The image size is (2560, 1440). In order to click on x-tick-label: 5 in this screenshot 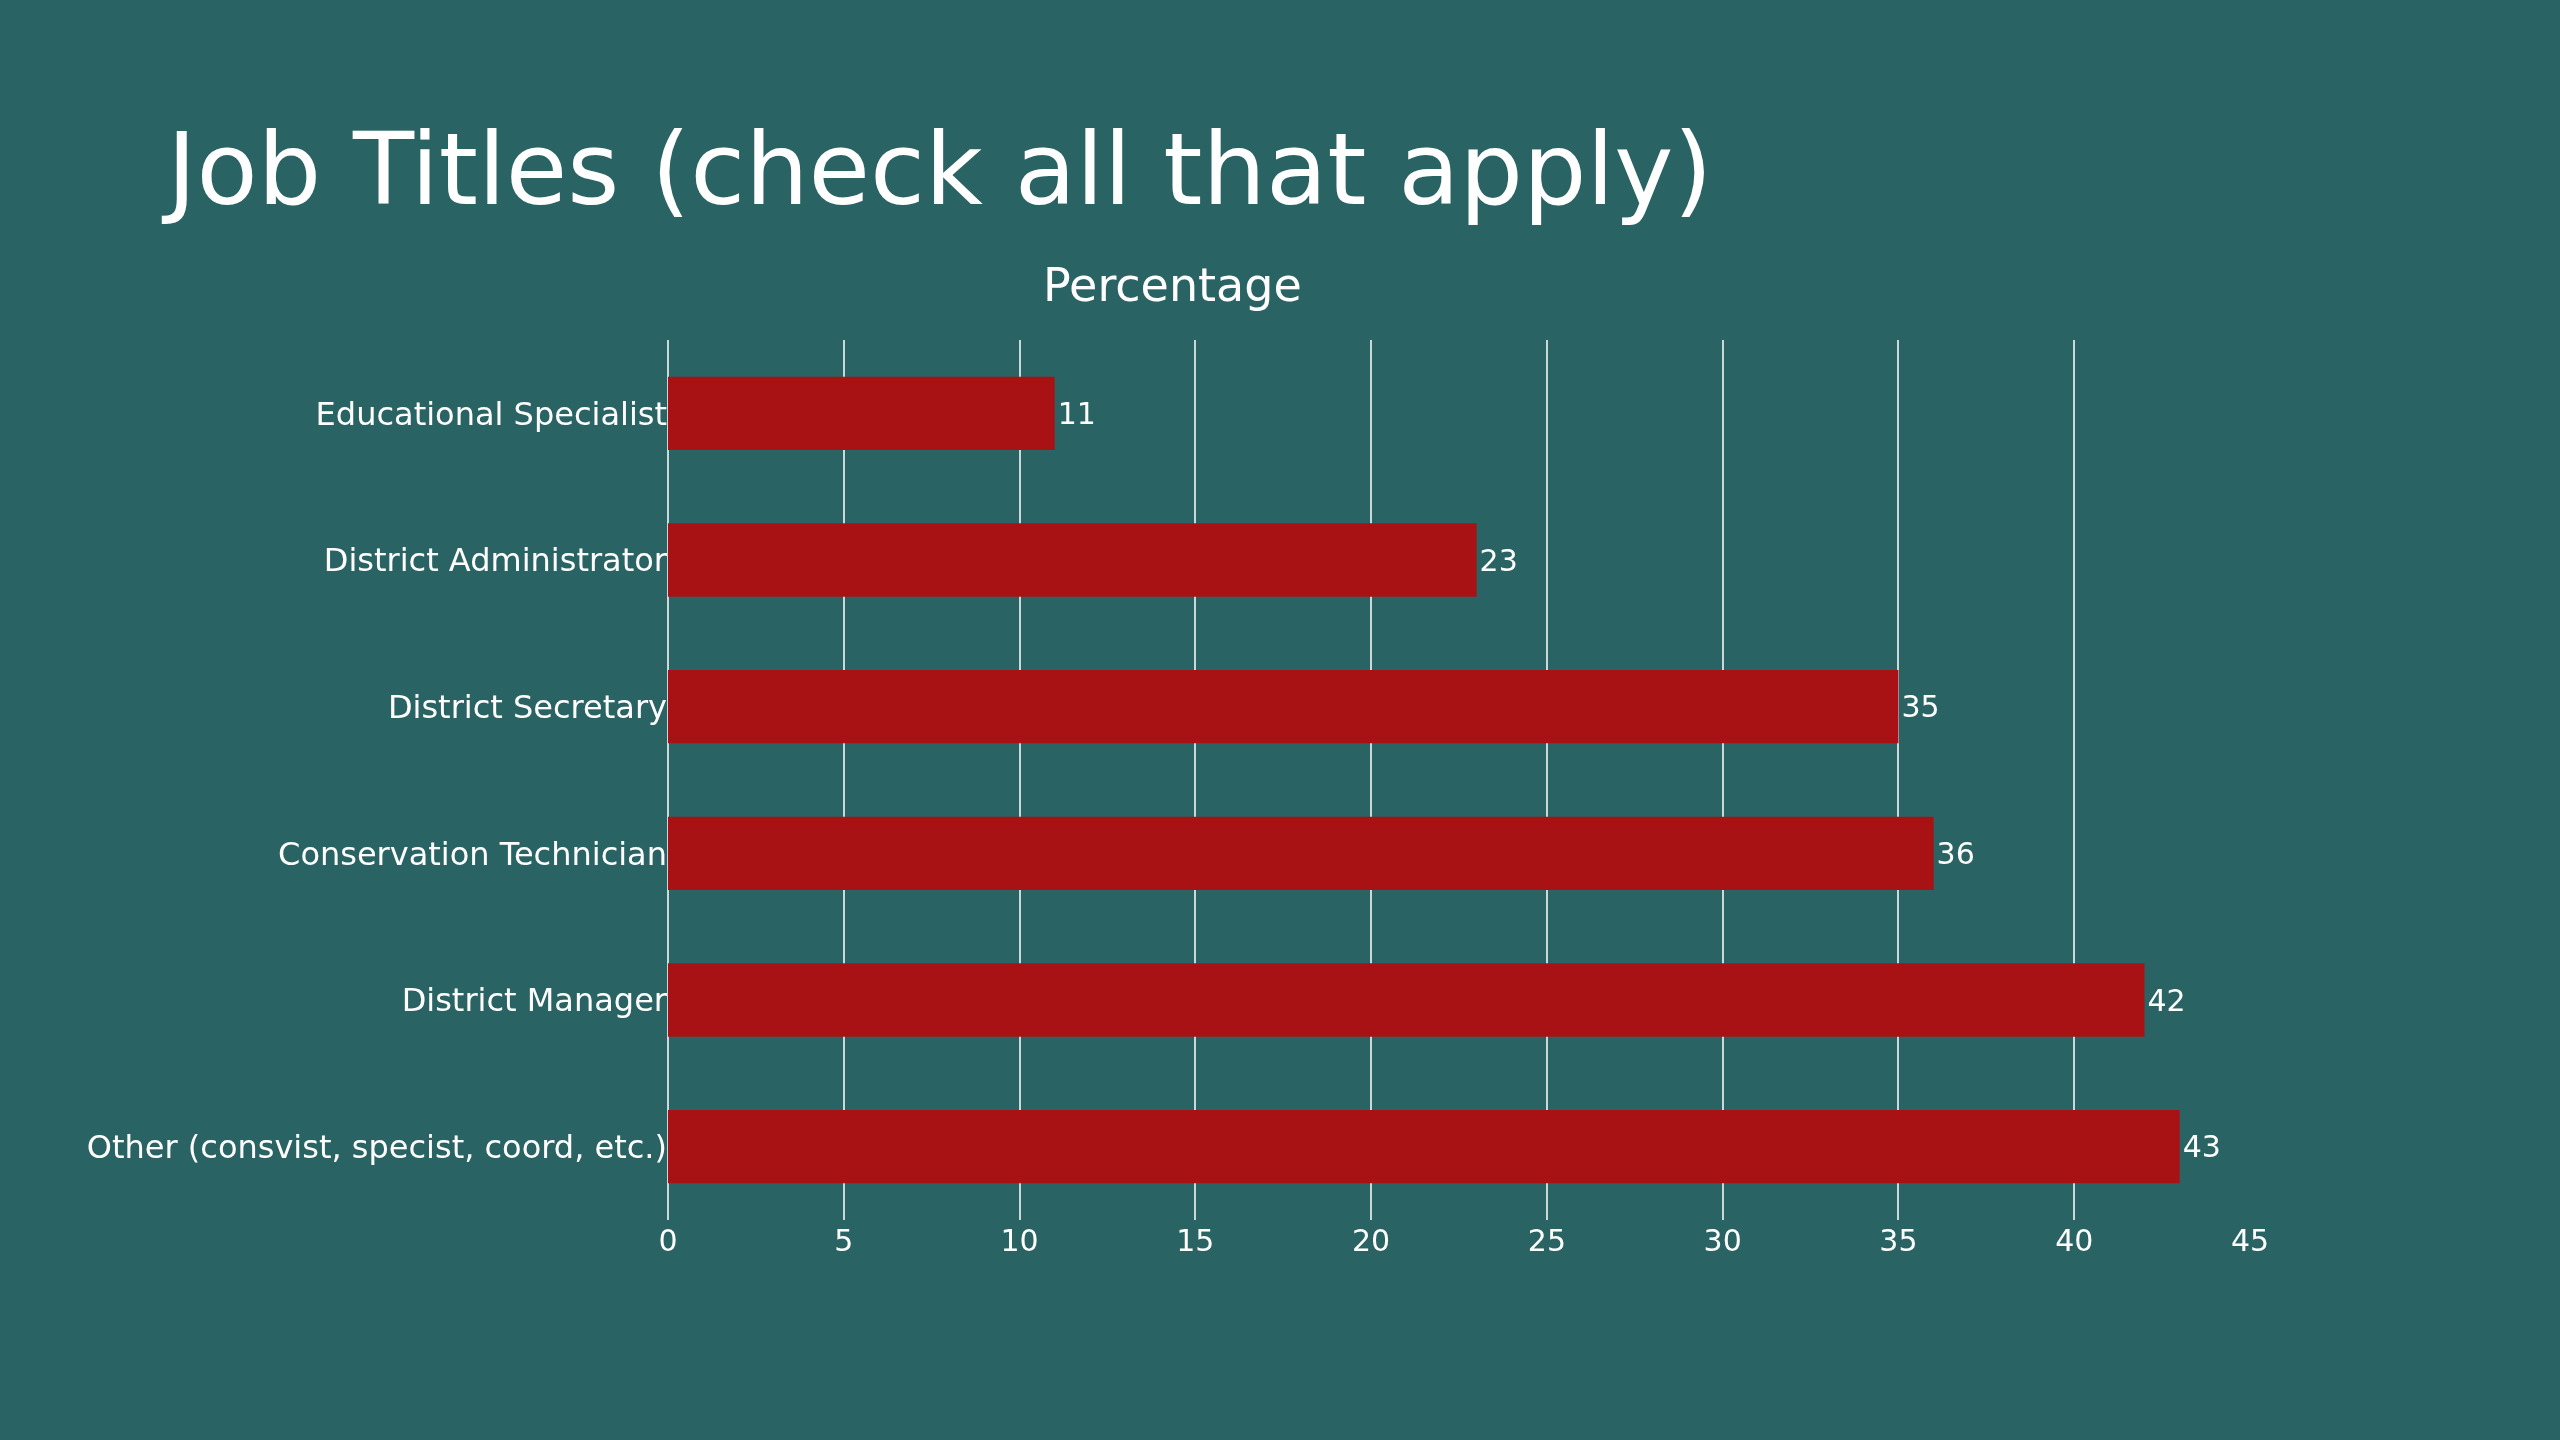, I will do `click(844, 1240)`.